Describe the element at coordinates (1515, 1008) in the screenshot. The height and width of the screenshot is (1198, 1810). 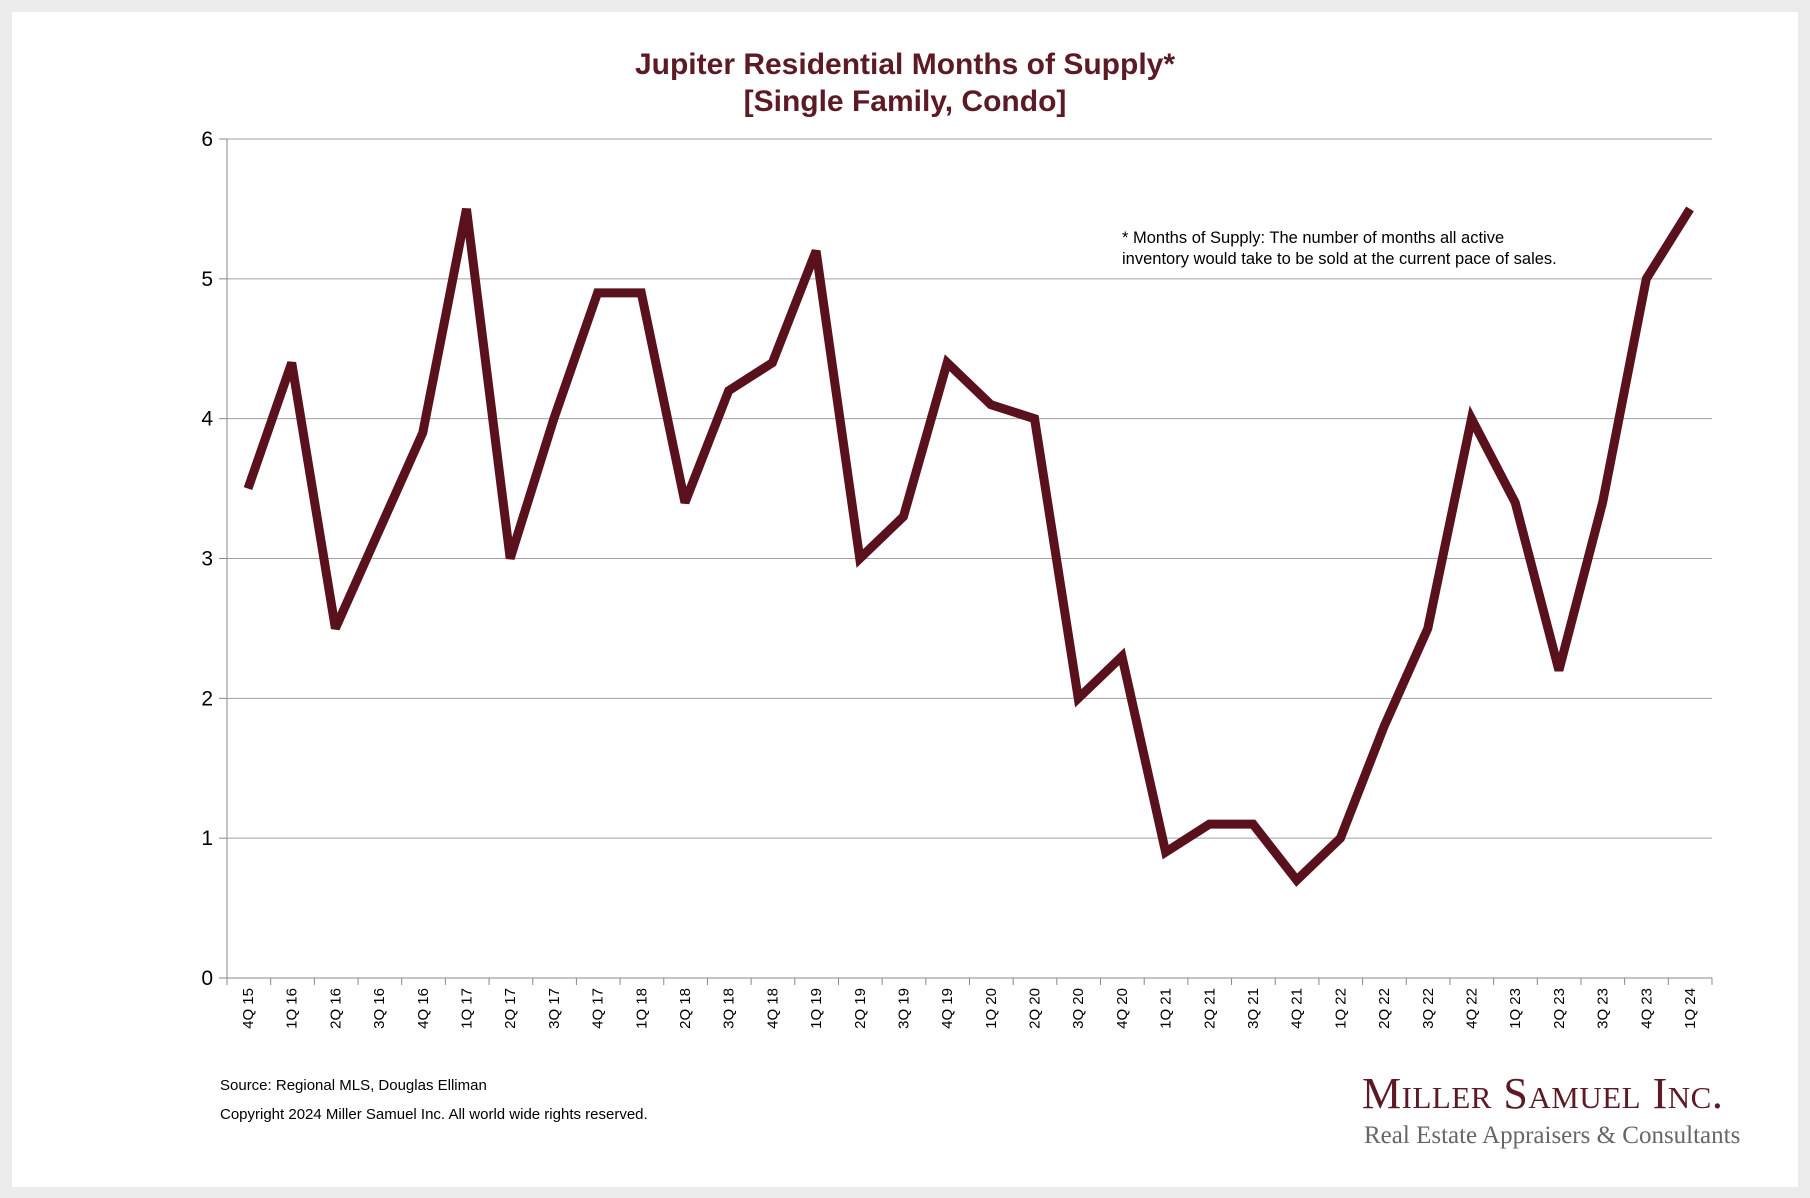
I see `x-tick-label: 1Q 23` at that location.